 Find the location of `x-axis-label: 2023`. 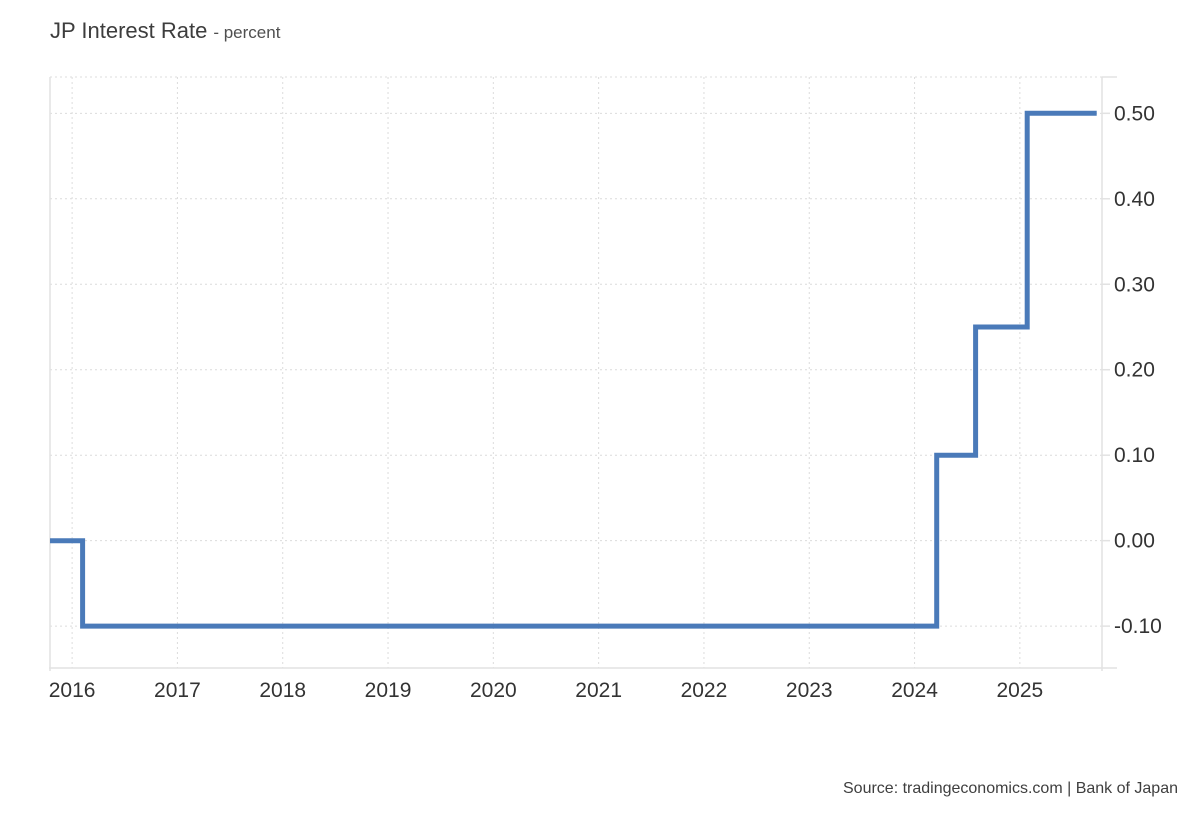

x-axis-label: 2023 is located at coordinates (809, 690).